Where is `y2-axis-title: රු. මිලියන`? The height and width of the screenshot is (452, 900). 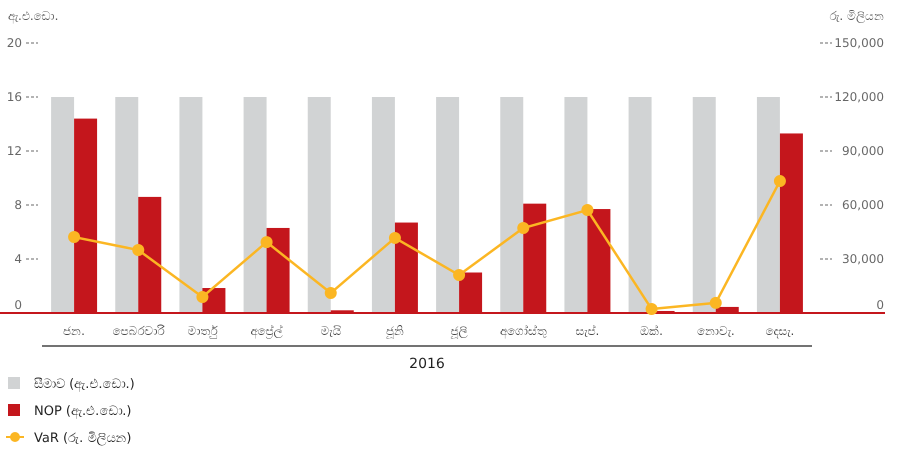
y2-axis-title: රු. මිලියන is located at coordinates (856, 16).